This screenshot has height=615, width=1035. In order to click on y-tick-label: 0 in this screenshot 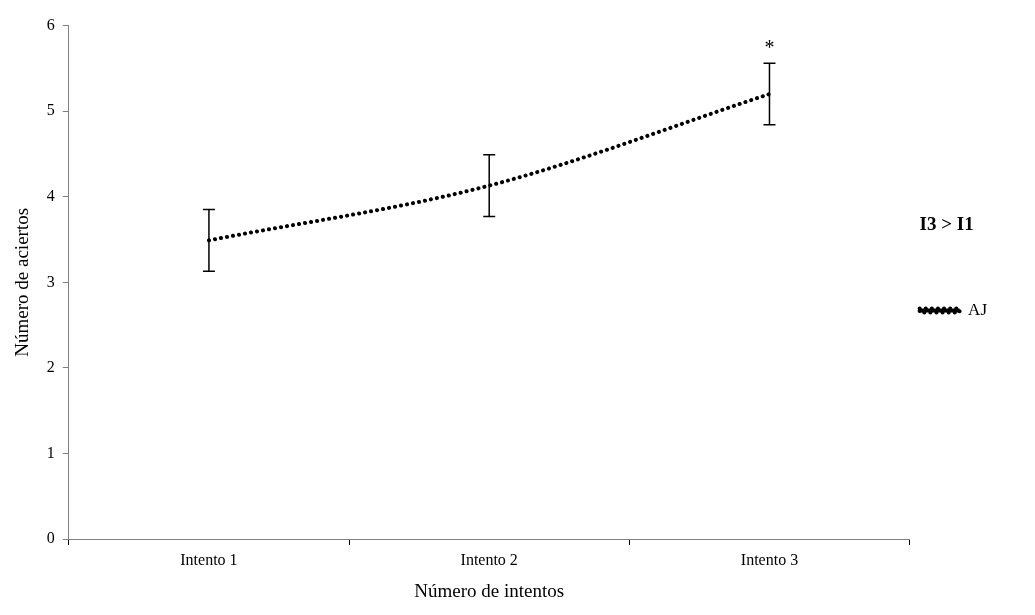, I will do `click(50, 538)`.